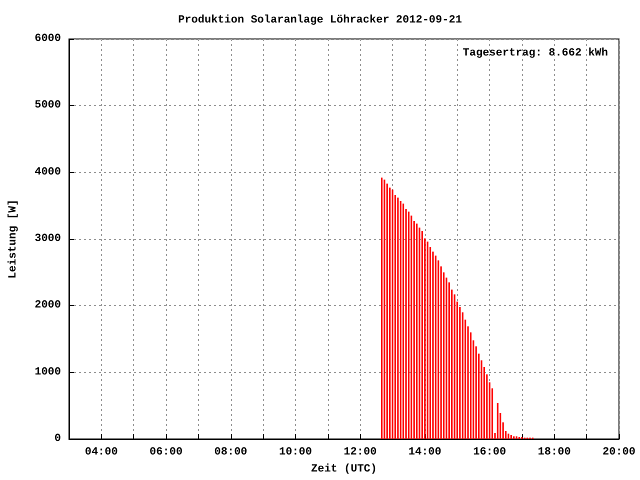  I want to click on x-tick-label: 06:00, so click(166, 452).